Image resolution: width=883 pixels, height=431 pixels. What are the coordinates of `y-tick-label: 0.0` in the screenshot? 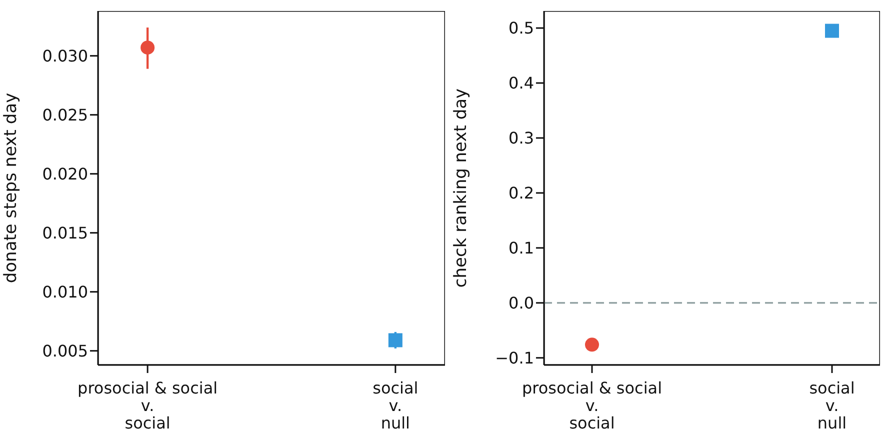 It's located at (521, 303).